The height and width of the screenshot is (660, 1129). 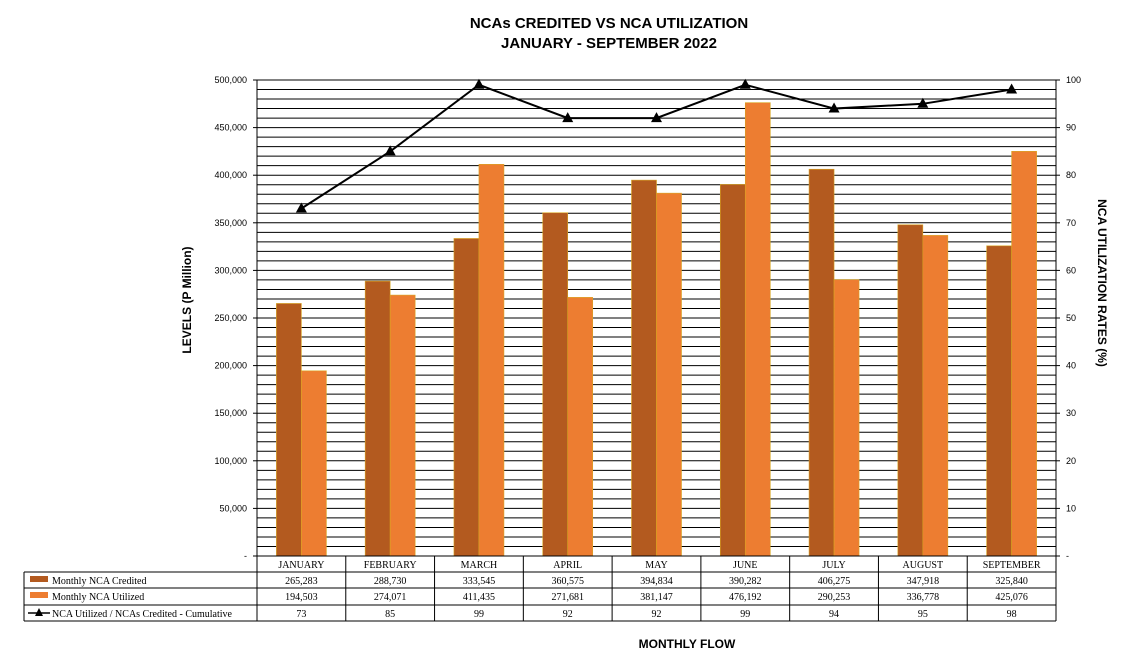 What do you see at coordinates (1071, 223) in the screenshot?
I see `y2-tick-label: 70` at bounding box center [1071, 223].